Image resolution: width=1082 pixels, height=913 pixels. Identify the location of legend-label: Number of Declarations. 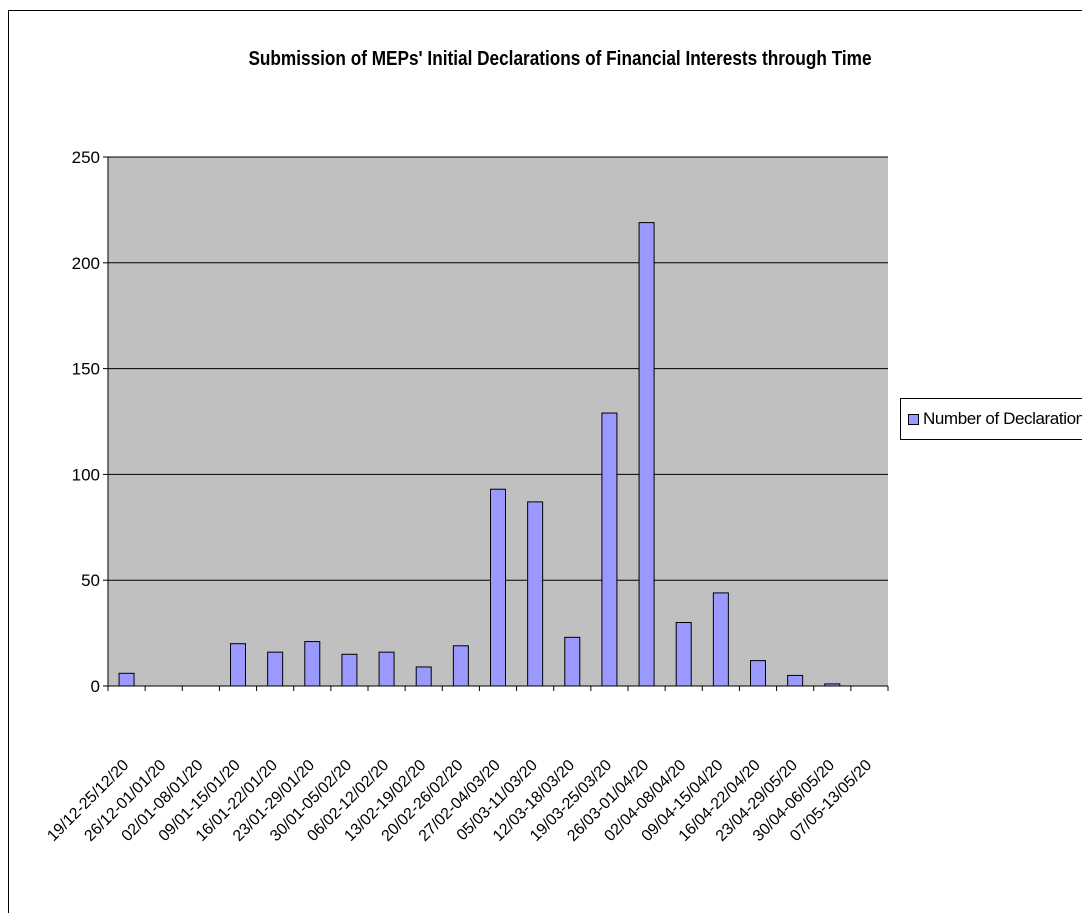
(1002, 418).